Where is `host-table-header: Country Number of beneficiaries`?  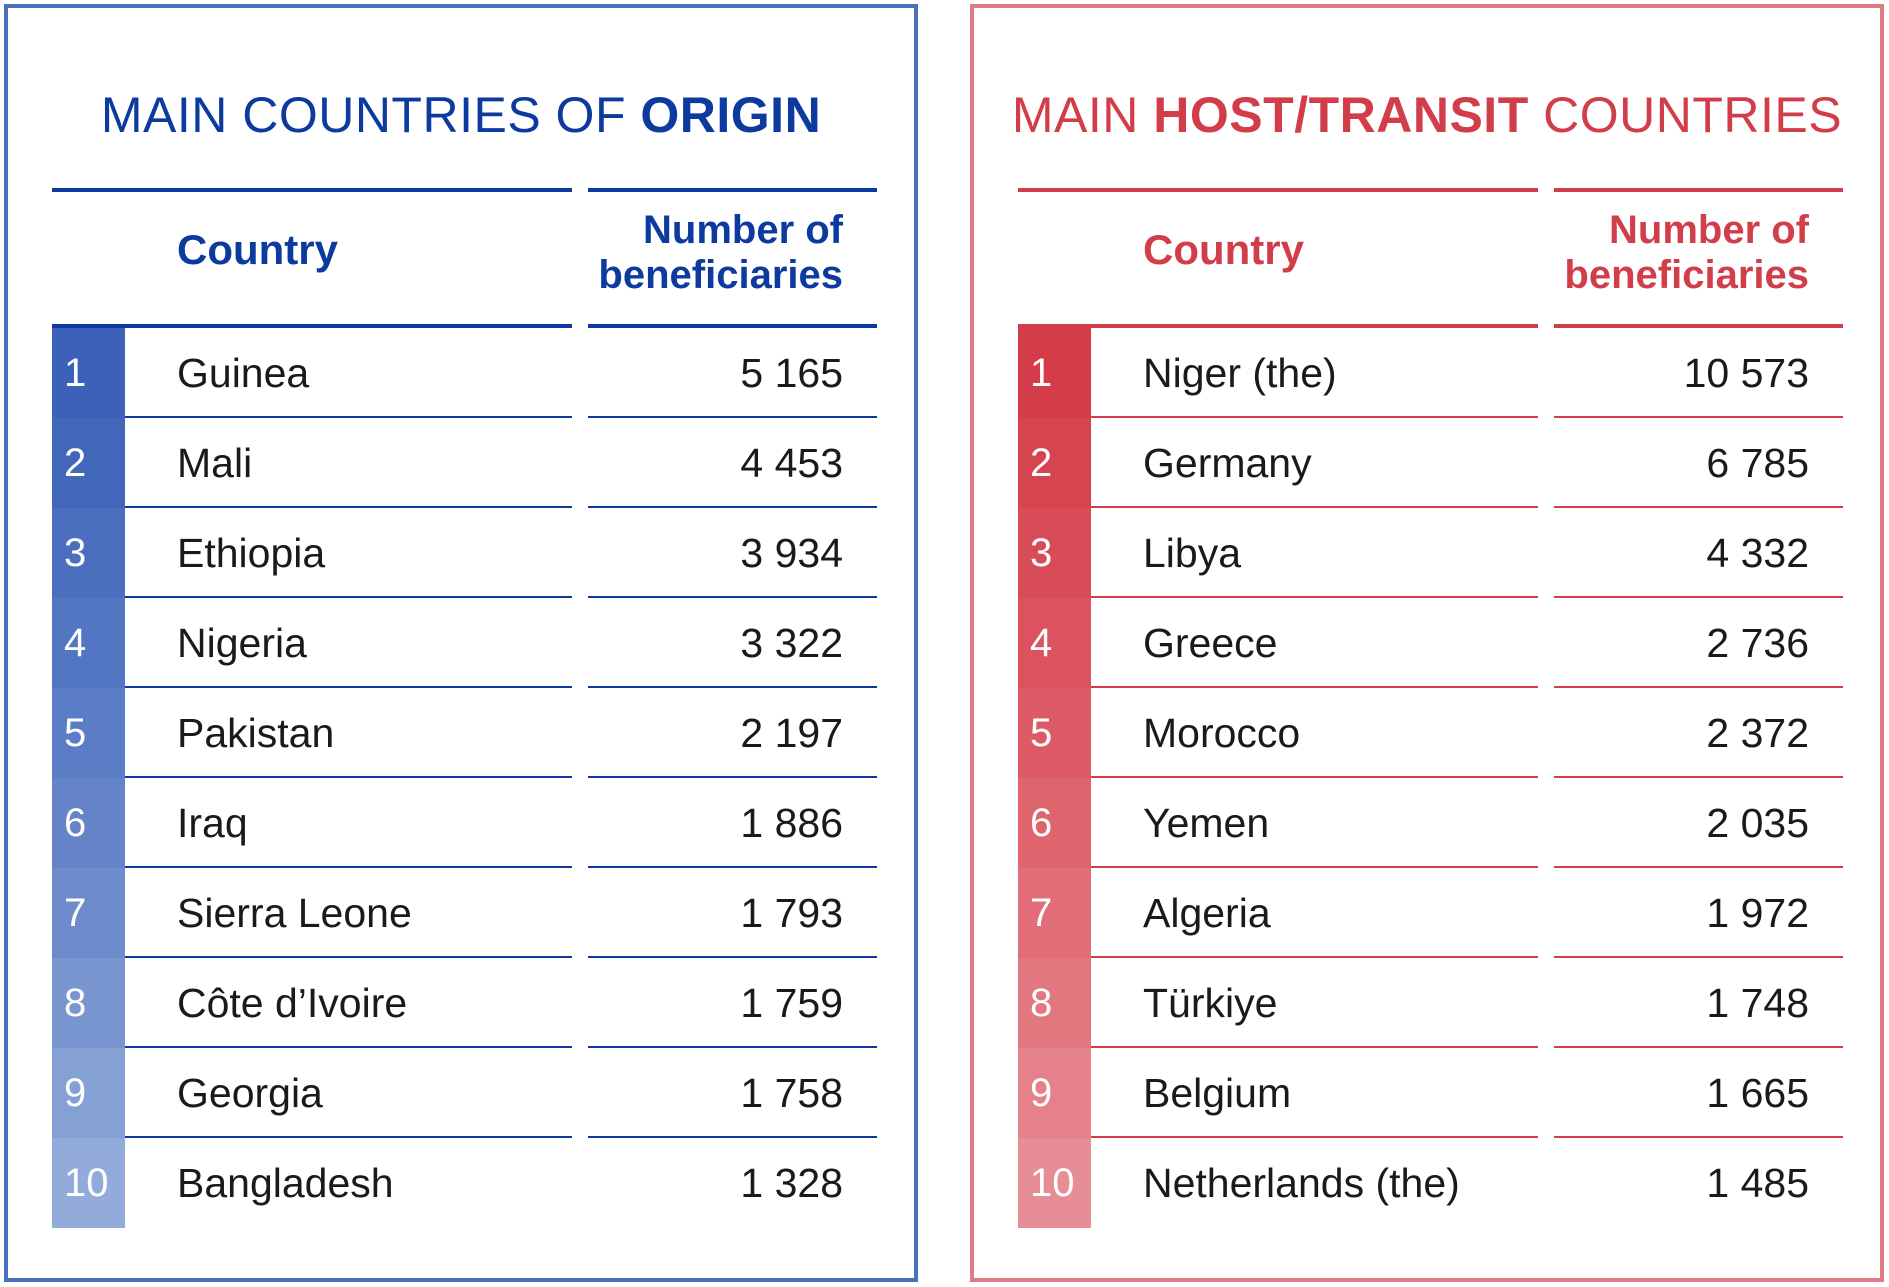 host-table-header: Country Number of beneficiaries is located at coordinates (1430, 258).